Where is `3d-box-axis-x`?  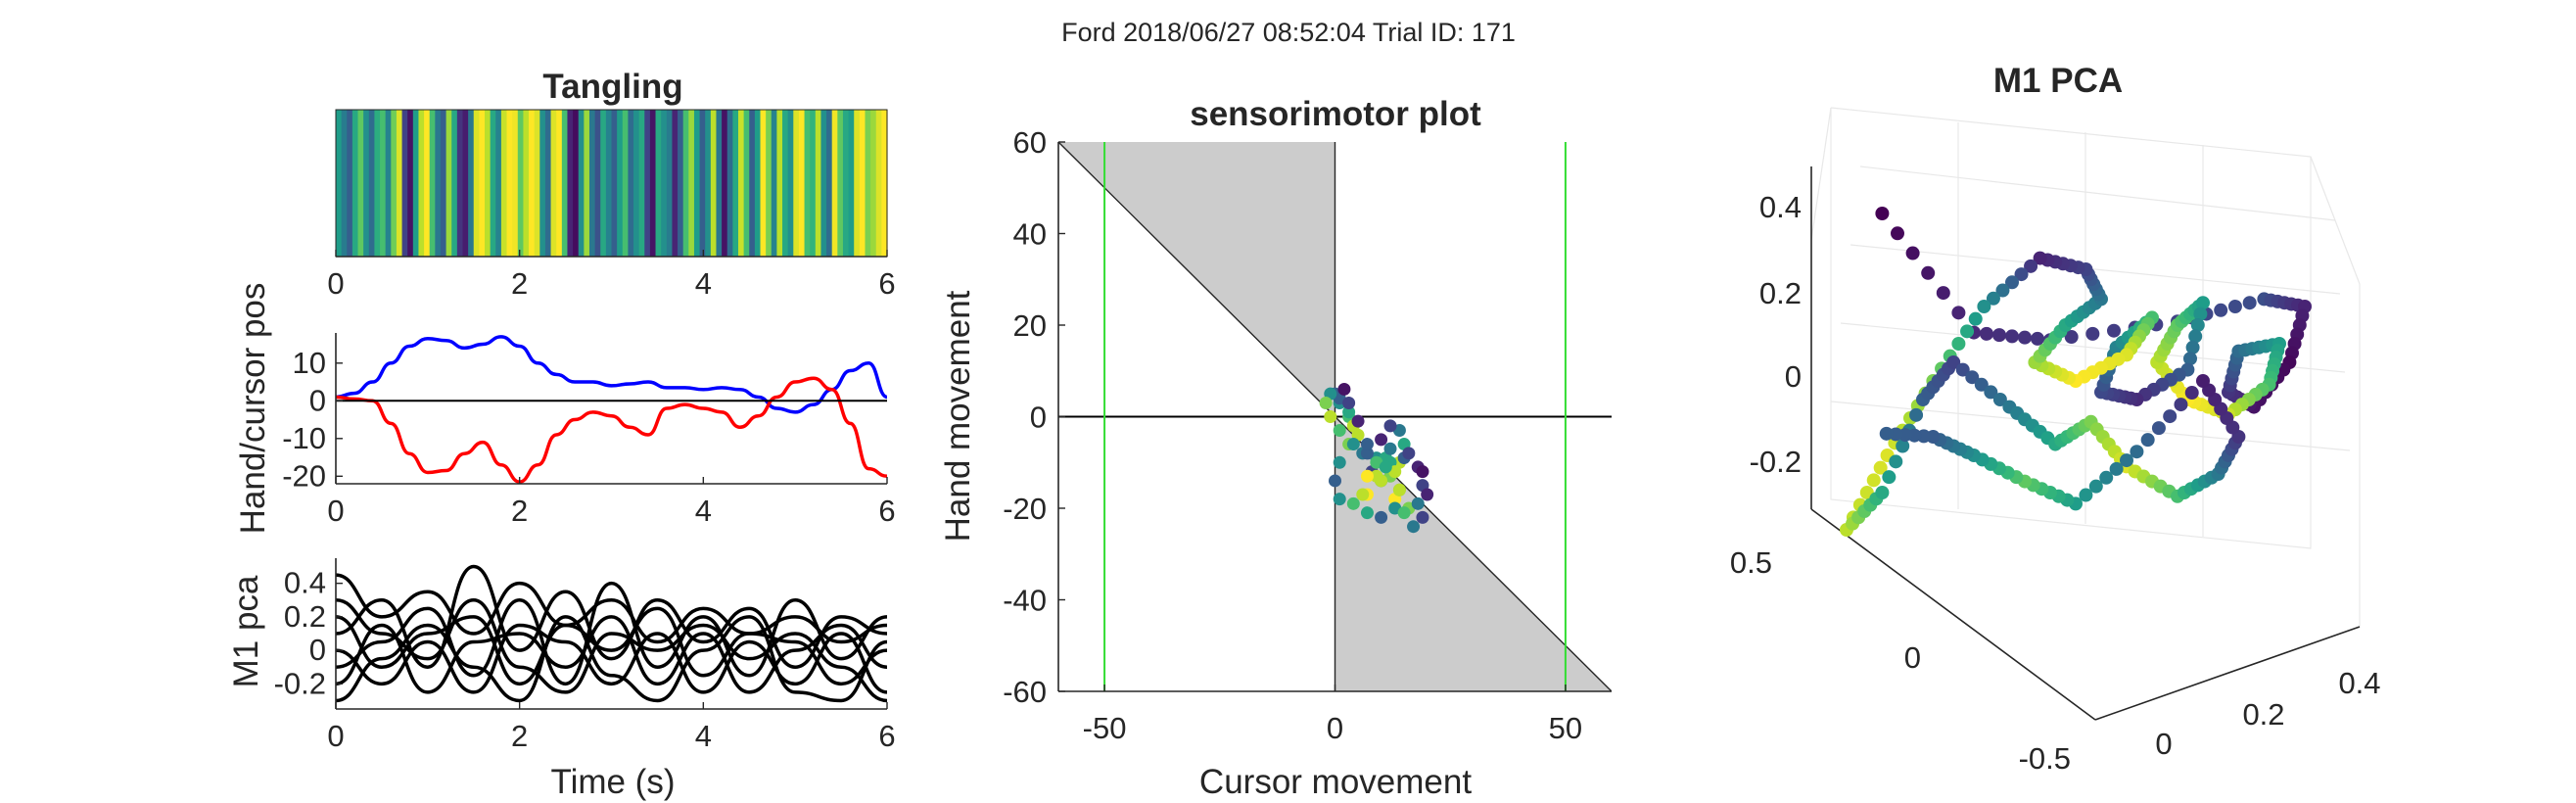
3d-box-axis-x is located at coordinates (2227, 673).